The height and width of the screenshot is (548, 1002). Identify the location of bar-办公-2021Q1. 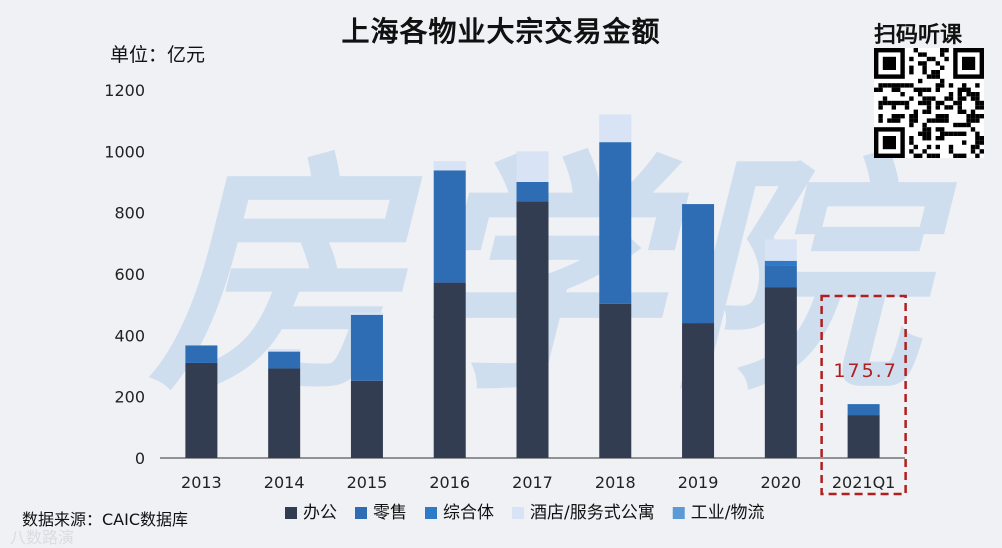
(863, 436).